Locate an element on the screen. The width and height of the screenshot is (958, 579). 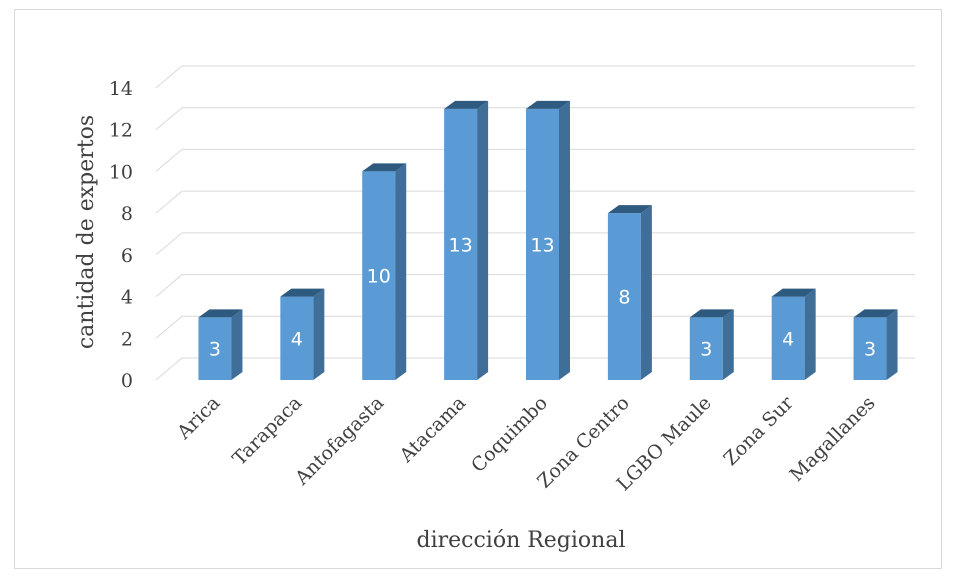
x-tick-label: Tarapaca is located at coordinates (267, 431).